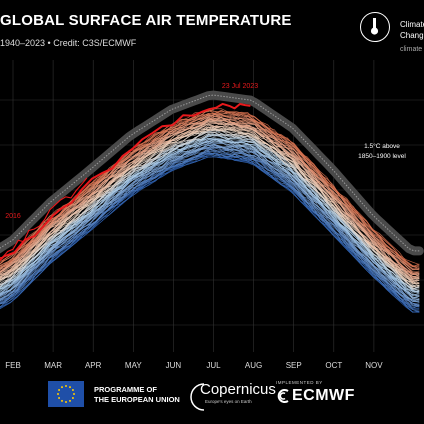 This screenshot has height=424, width=424. What do you see at coordinates (238, 389) in the screenshot?
I see `copernicus-text: Copernicus` at bounding box center [238, 389].